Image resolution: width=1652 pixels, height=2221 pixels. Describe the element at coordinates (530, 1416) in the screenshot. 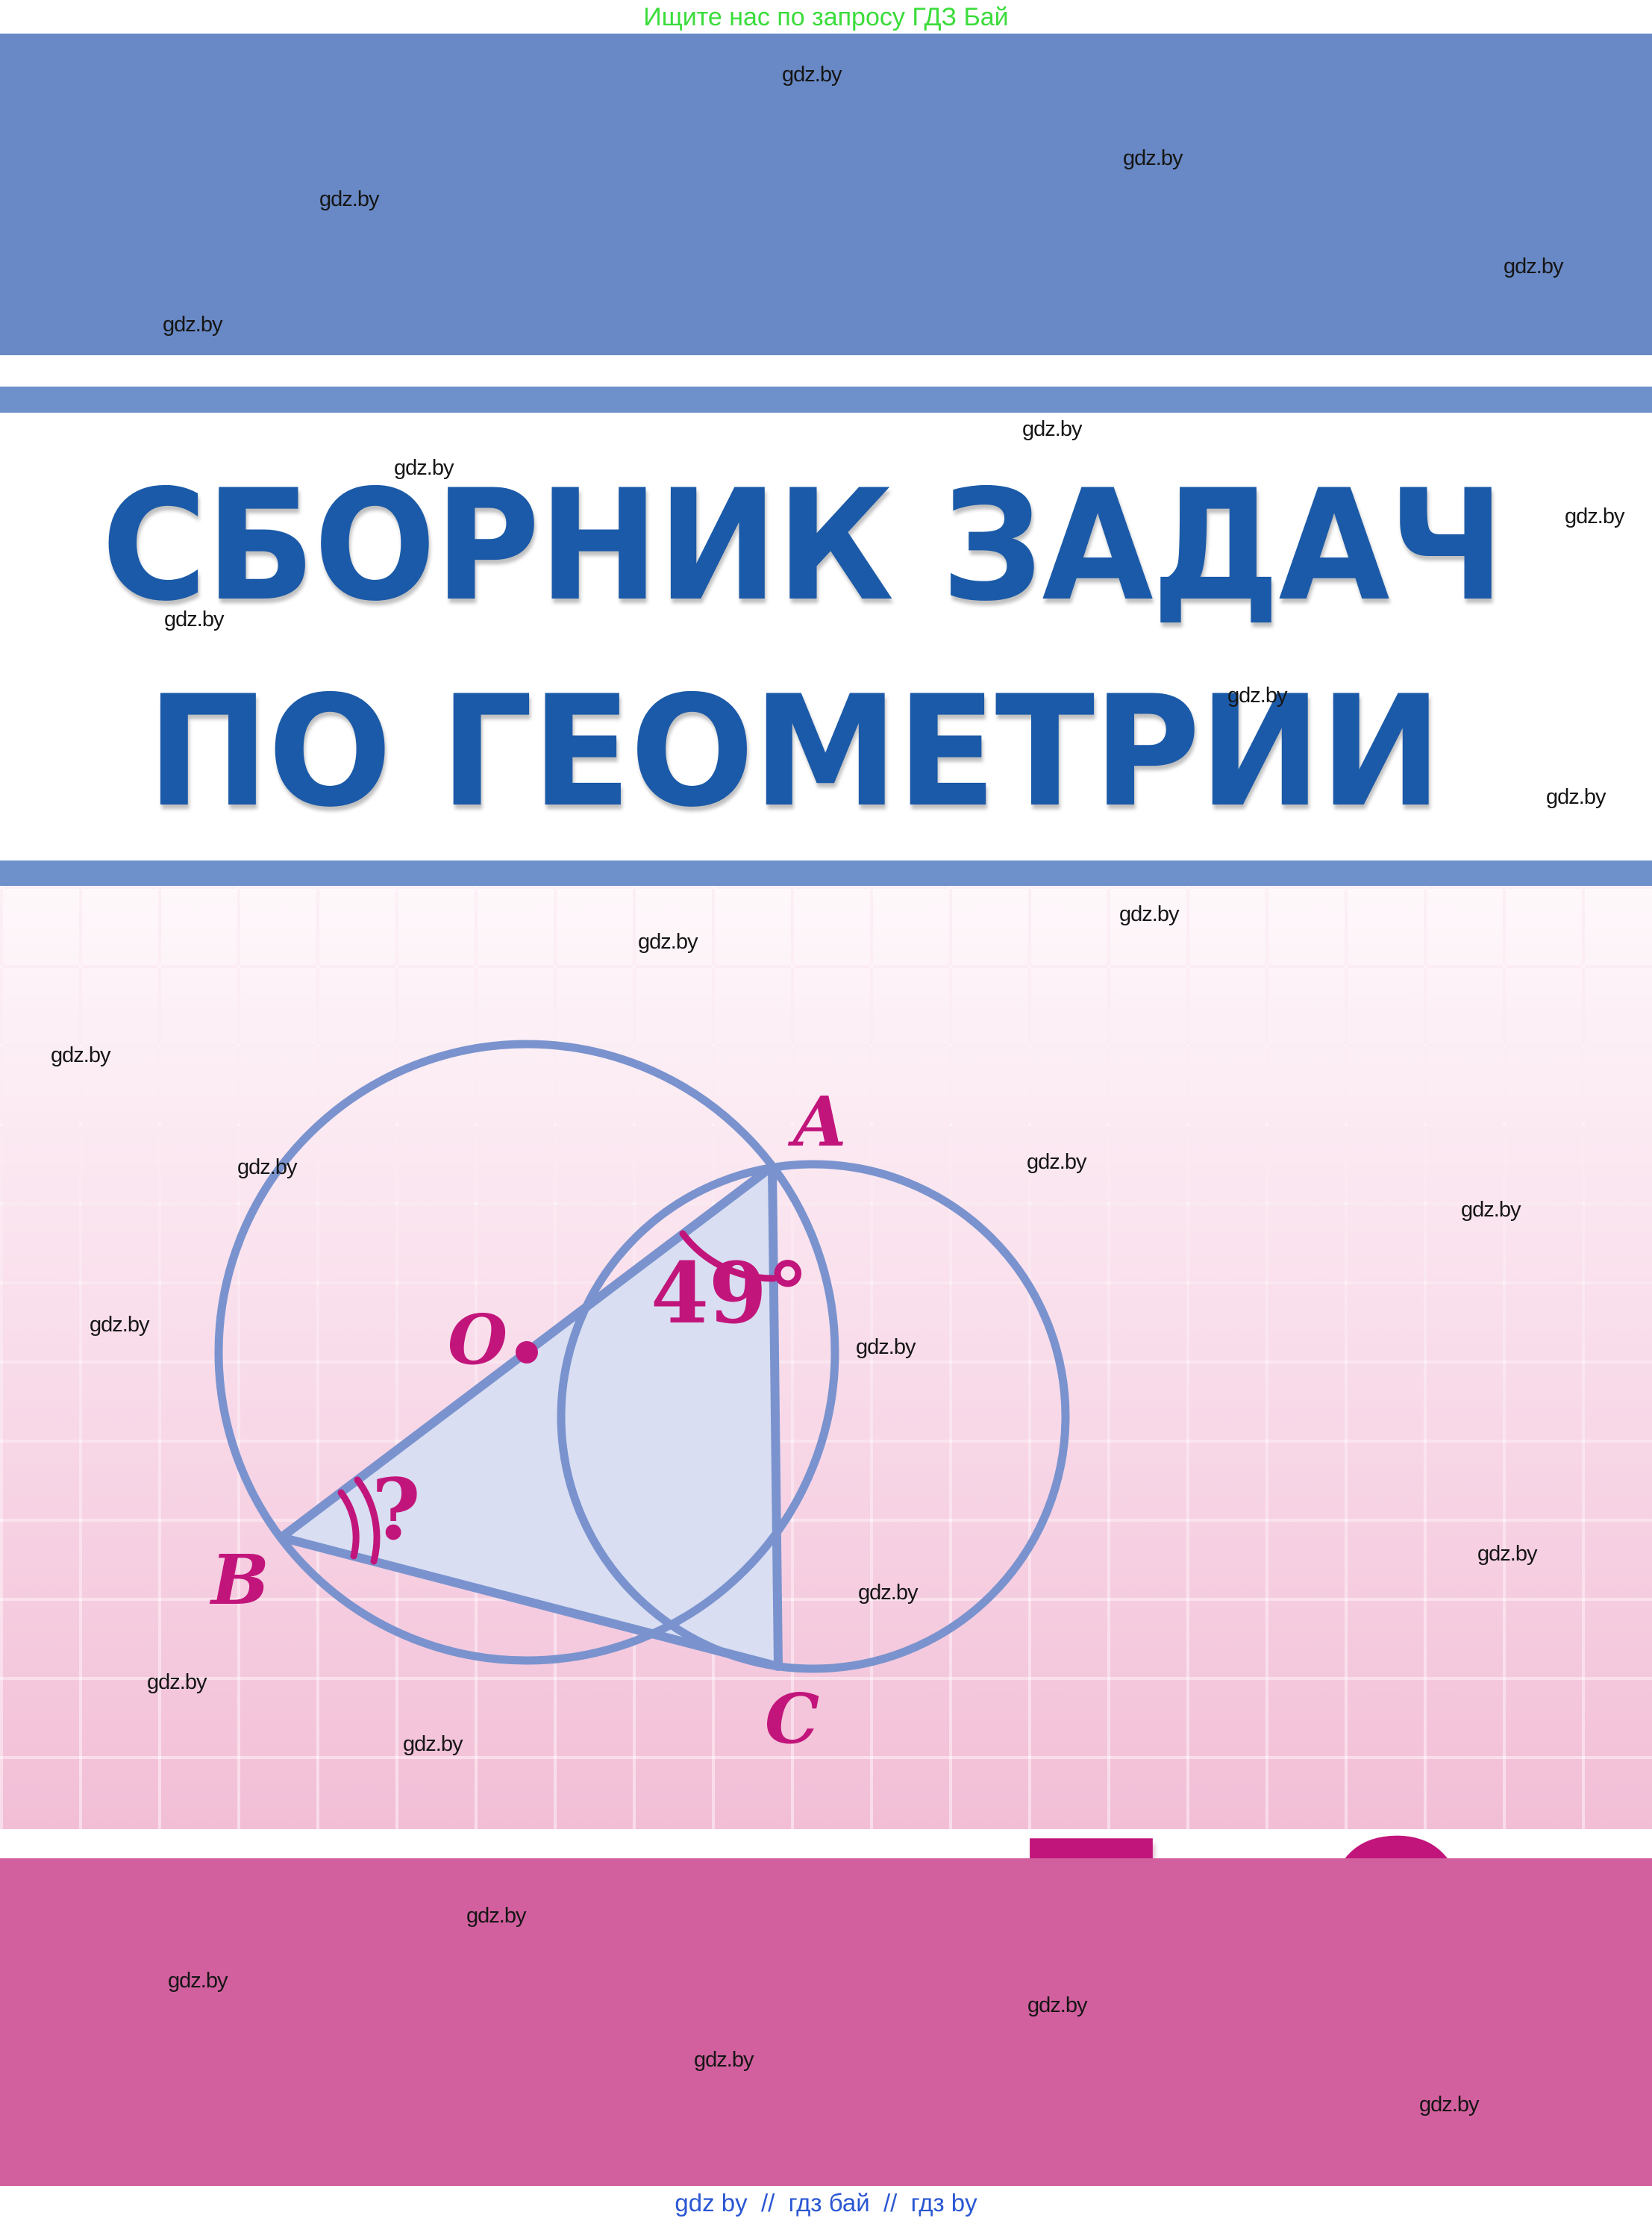

I see `triangle-abc-fill` at that location.